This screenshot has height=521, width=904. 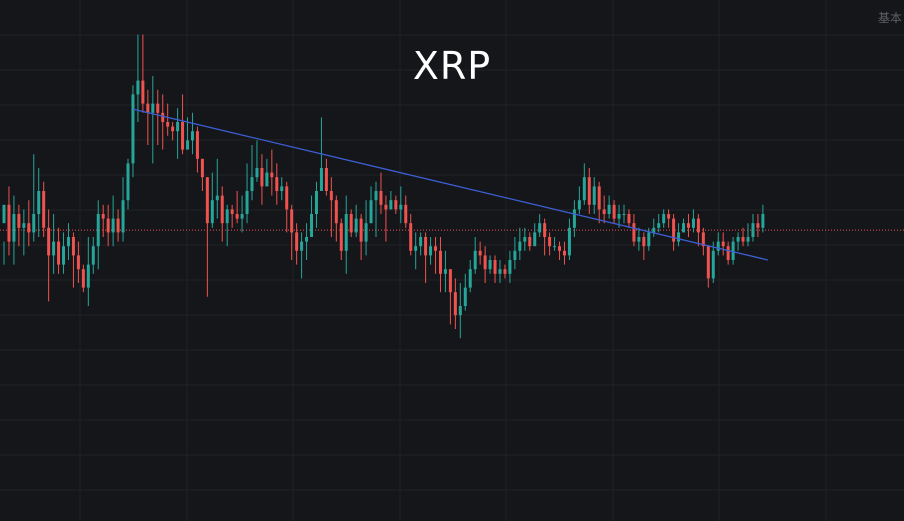 What do you see at coordinates (889, 18) in the screenshot?
I see `indicator-menu-label: 基本` at bounding box center [889, 18].